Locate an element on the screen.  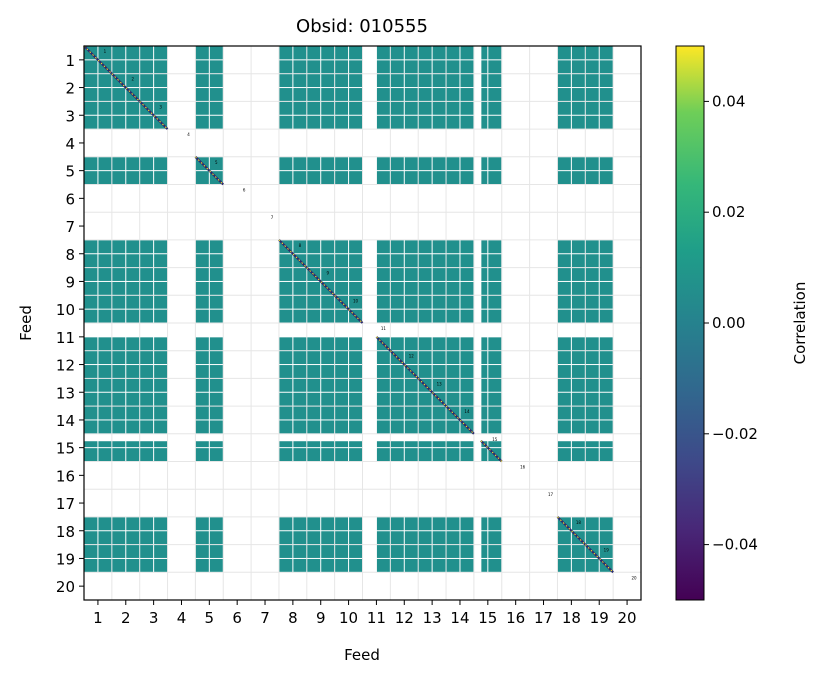
diagonal-feed-label: 17 is located at coordinates (551, 494).